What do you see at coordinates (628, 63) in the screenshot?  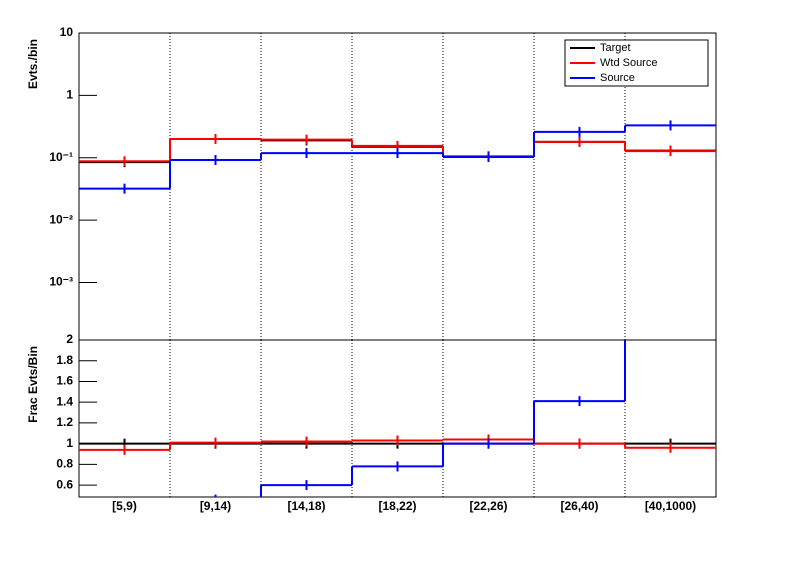 I see `legend-label: Wtd Source` at bounding box center [628, 63].